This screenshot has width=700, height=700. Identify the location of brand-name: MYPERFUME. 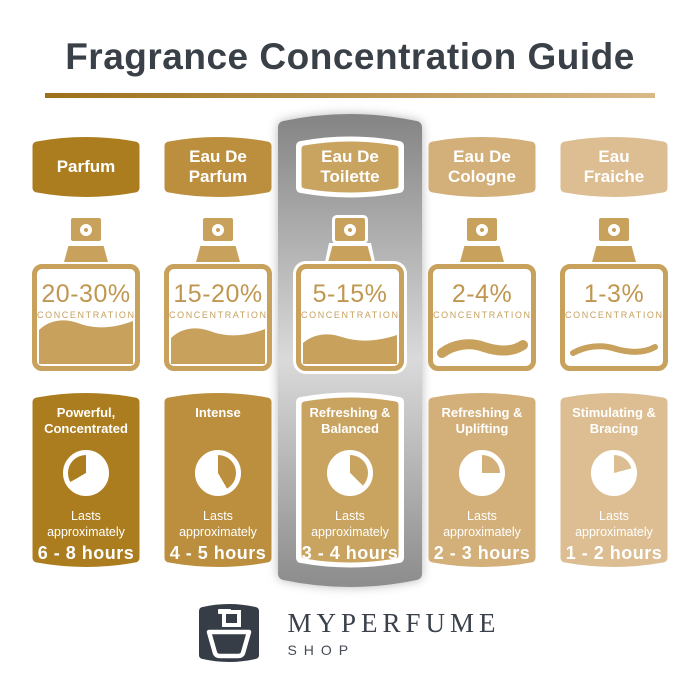
(394, 623).